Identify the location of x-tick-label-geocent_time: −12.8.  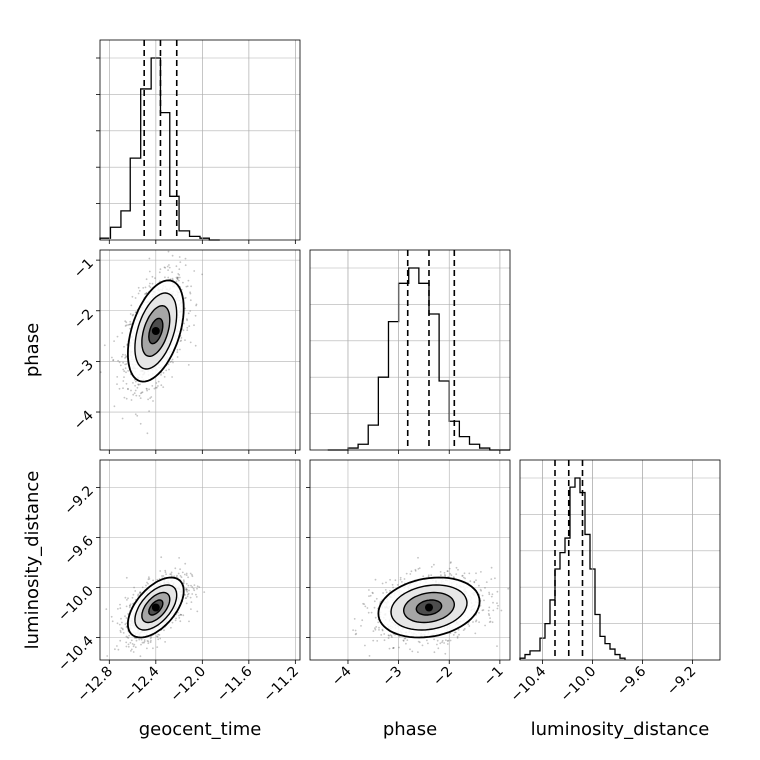
(95, 685).